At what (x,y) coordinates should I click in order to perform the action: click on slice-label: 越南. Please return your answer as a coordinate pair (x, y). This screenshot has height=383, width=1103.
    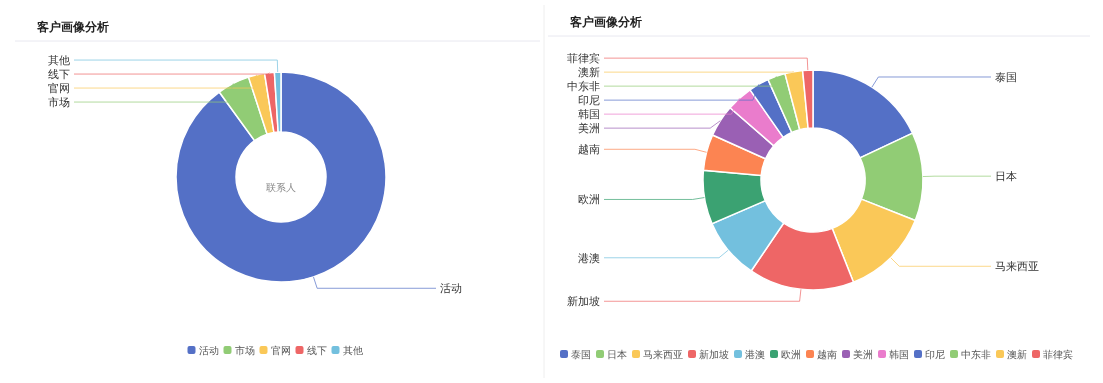
    Looking at the image, I should click on (589, 150).